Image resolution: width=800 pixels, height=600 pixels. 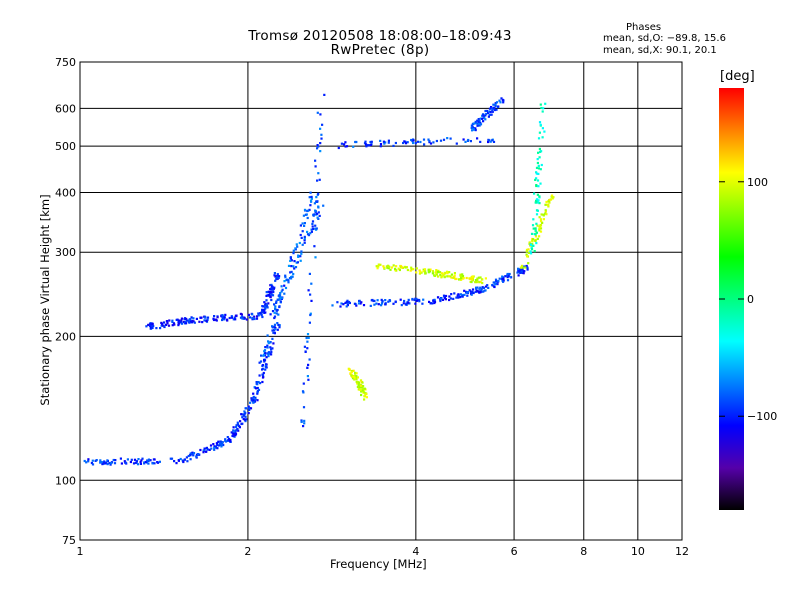 What do you see at coordinates (69, 540) in the screenshot?
I see `y-tick-label: 75` at bounding box center [69, 540].